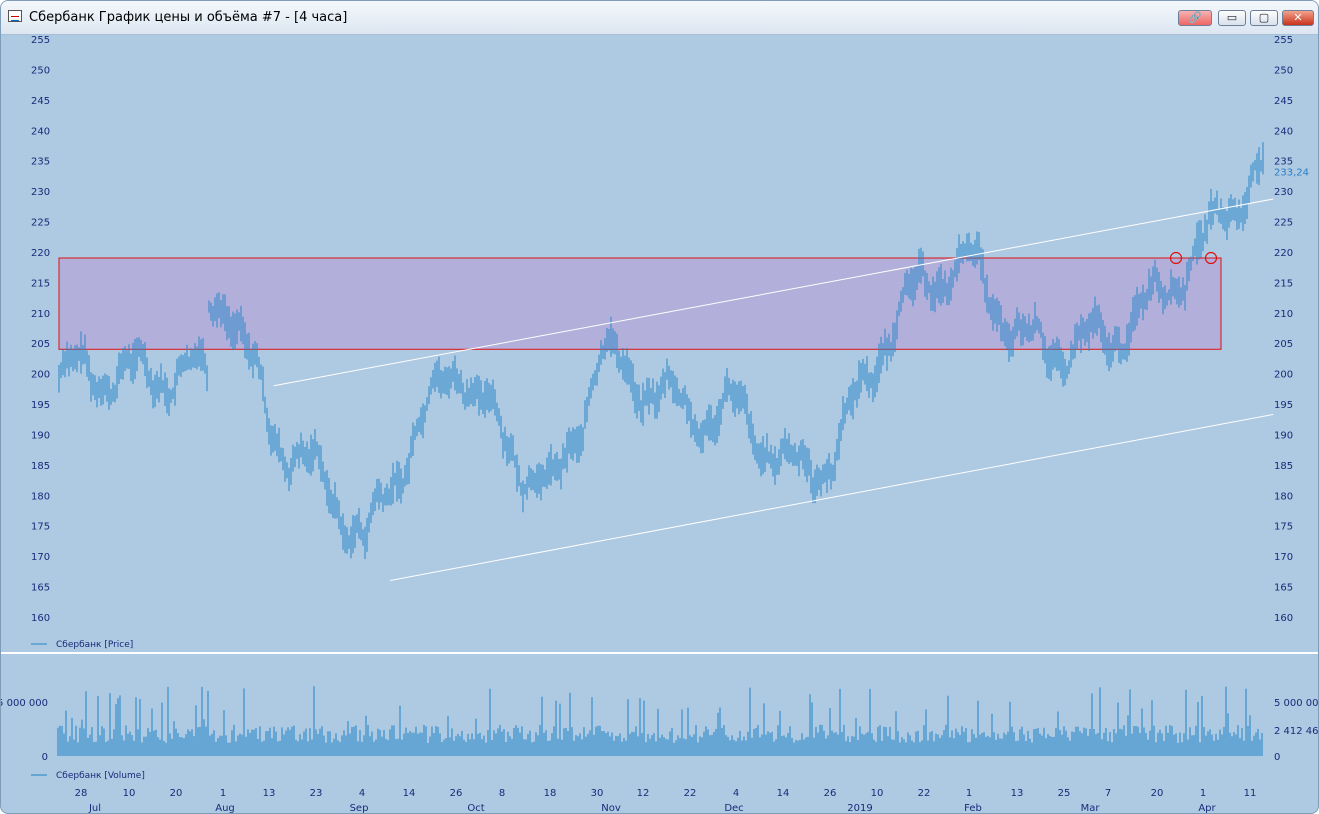 The image size is (1319, 814). What do you see at coordinates (1283, 435) in the screenshot?
I see `y-tick-right: 190` at bounding box center [1283, 435].